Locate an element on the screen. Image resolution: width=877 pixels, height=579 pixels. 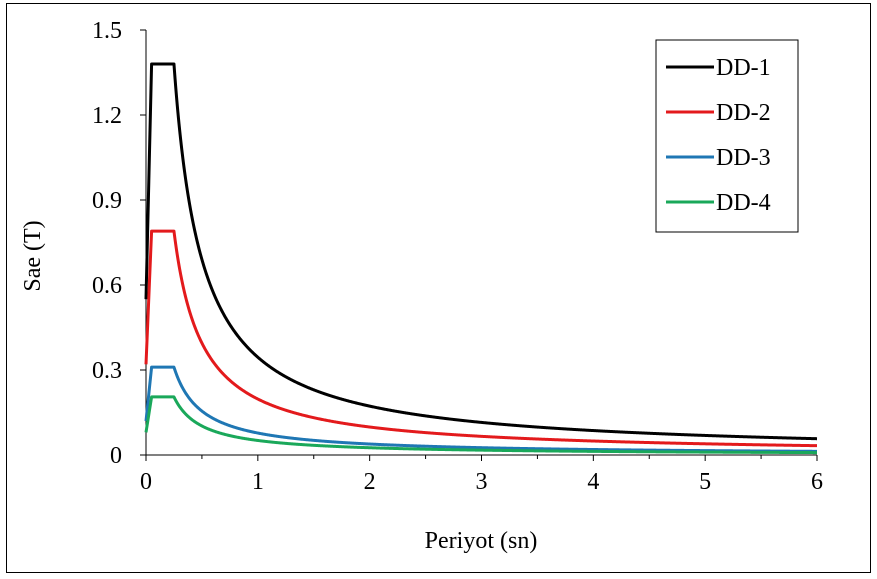
y-tick-label: 1.2 is located at coordinates (107, 116).